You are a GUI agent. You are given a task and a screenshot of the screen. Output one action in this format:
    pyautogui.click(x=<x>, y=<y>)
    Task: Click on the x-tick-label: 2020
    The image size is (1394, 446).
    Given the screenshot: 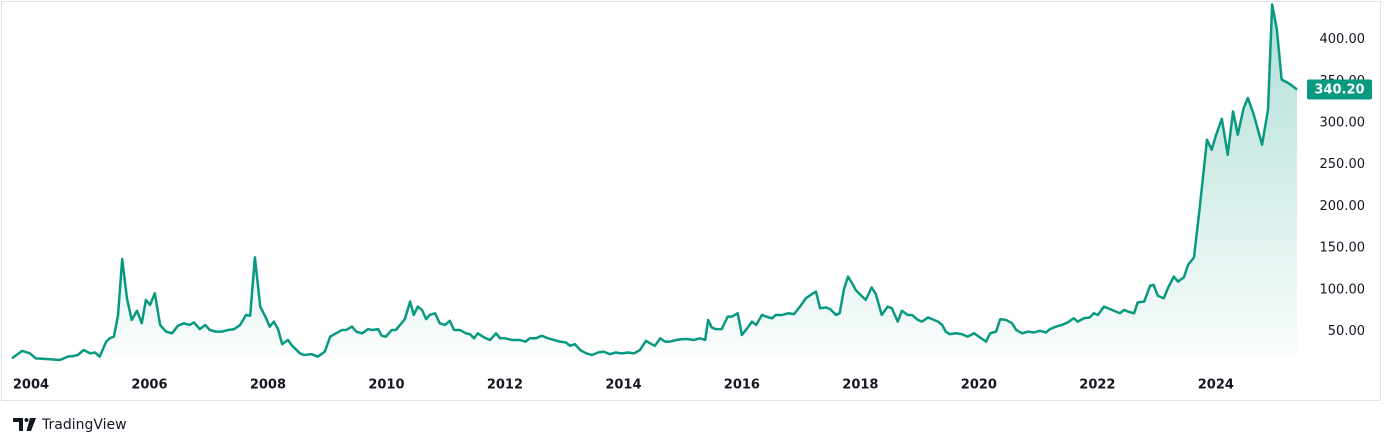 What is the action you would take?
    pyautogui.click(x=979, y=385)
    